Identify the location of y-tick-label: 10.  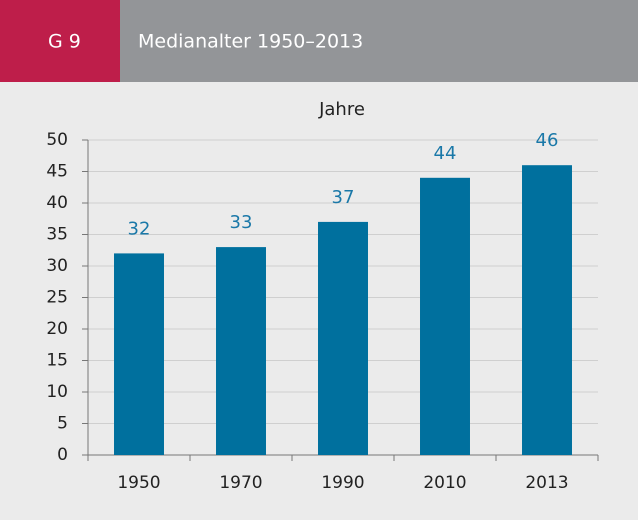
(57, 392).